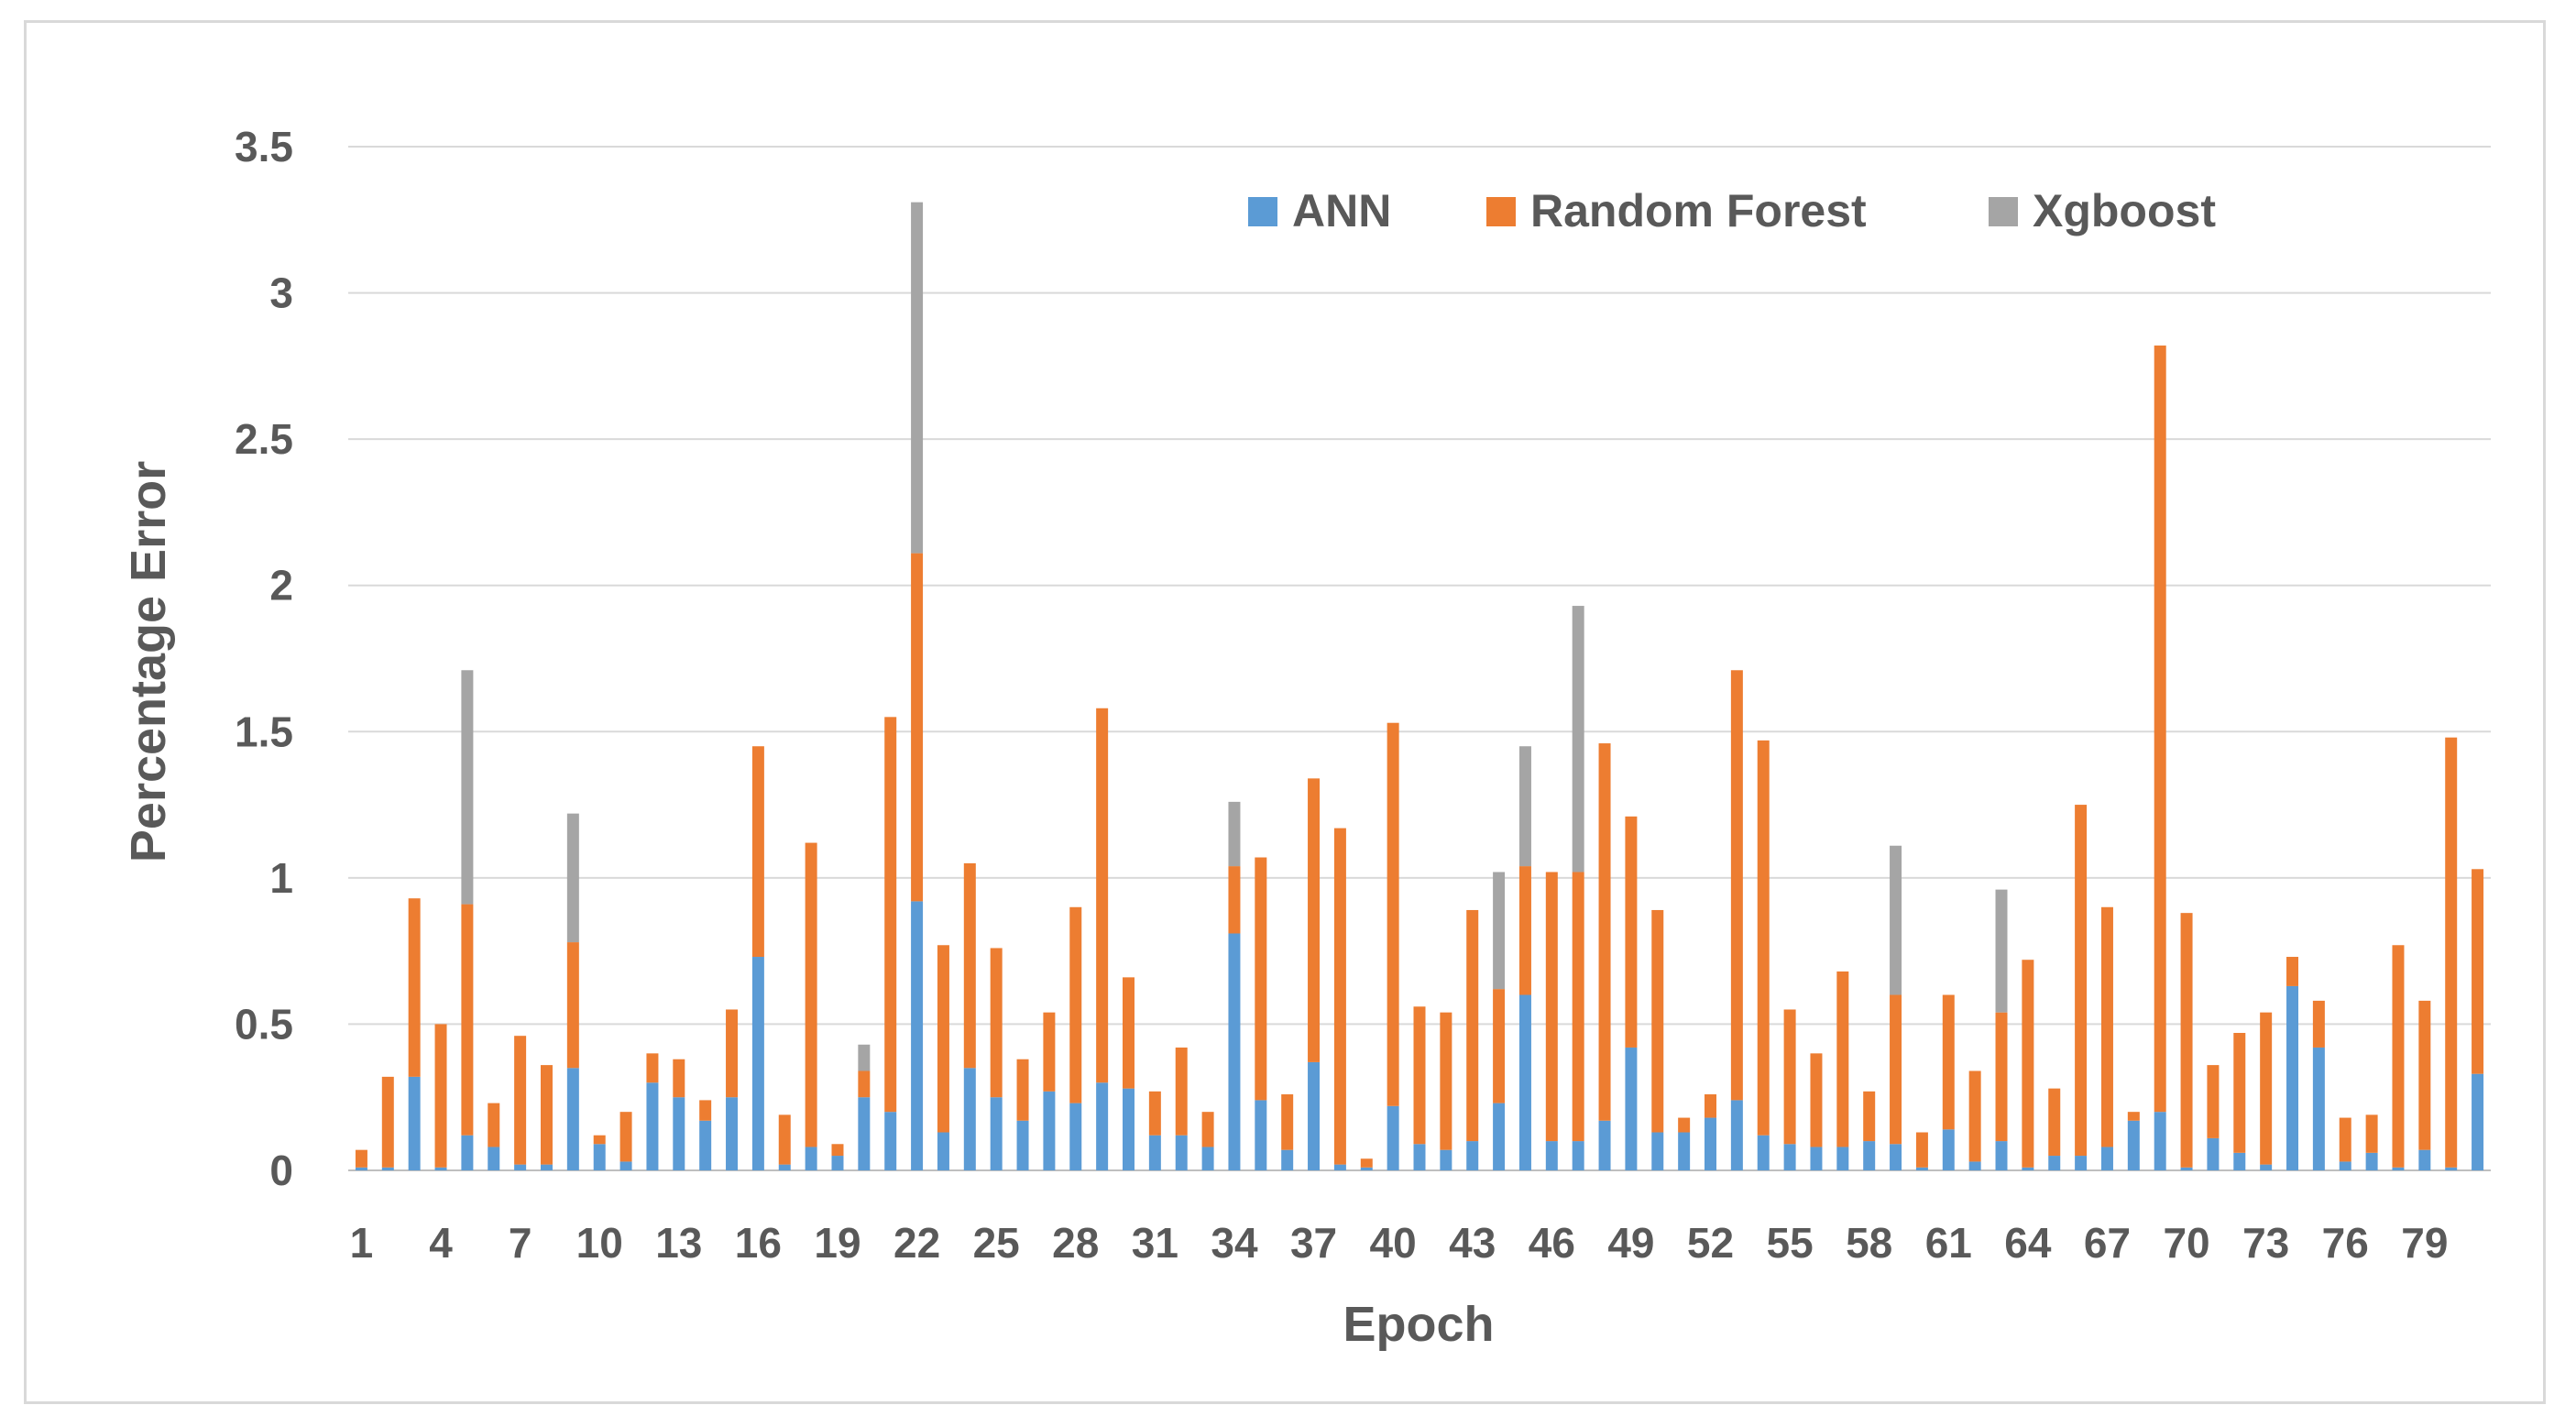 The width and height of the screenshot is (2576, 1427). I want to click on y-tick-label: 2.5, so click(264, 439).